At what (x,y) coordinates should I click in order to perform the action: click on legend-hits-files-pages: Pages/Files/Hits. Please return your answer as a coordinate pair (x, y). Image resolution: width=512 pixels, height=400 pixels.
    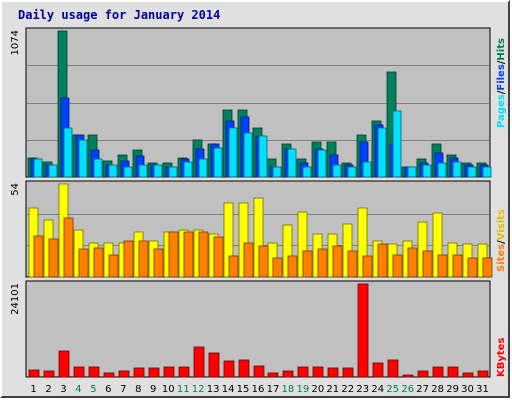
    Looking at the image, I should click on (501, 83).